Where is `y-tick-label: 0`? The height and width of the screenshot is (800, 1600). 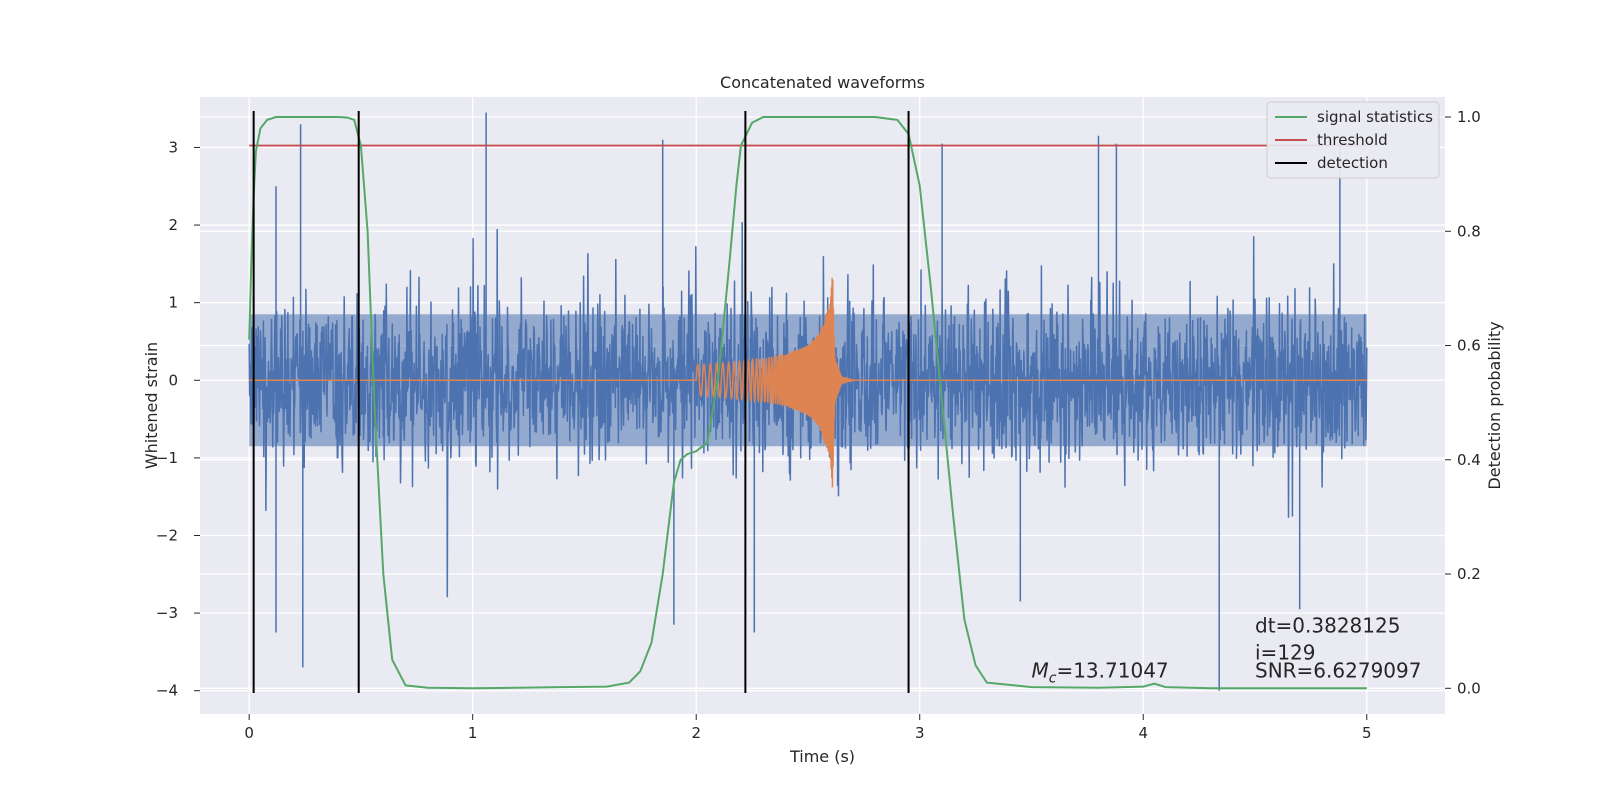 y-tick-label: 0 is located at coordinates (173, 380).